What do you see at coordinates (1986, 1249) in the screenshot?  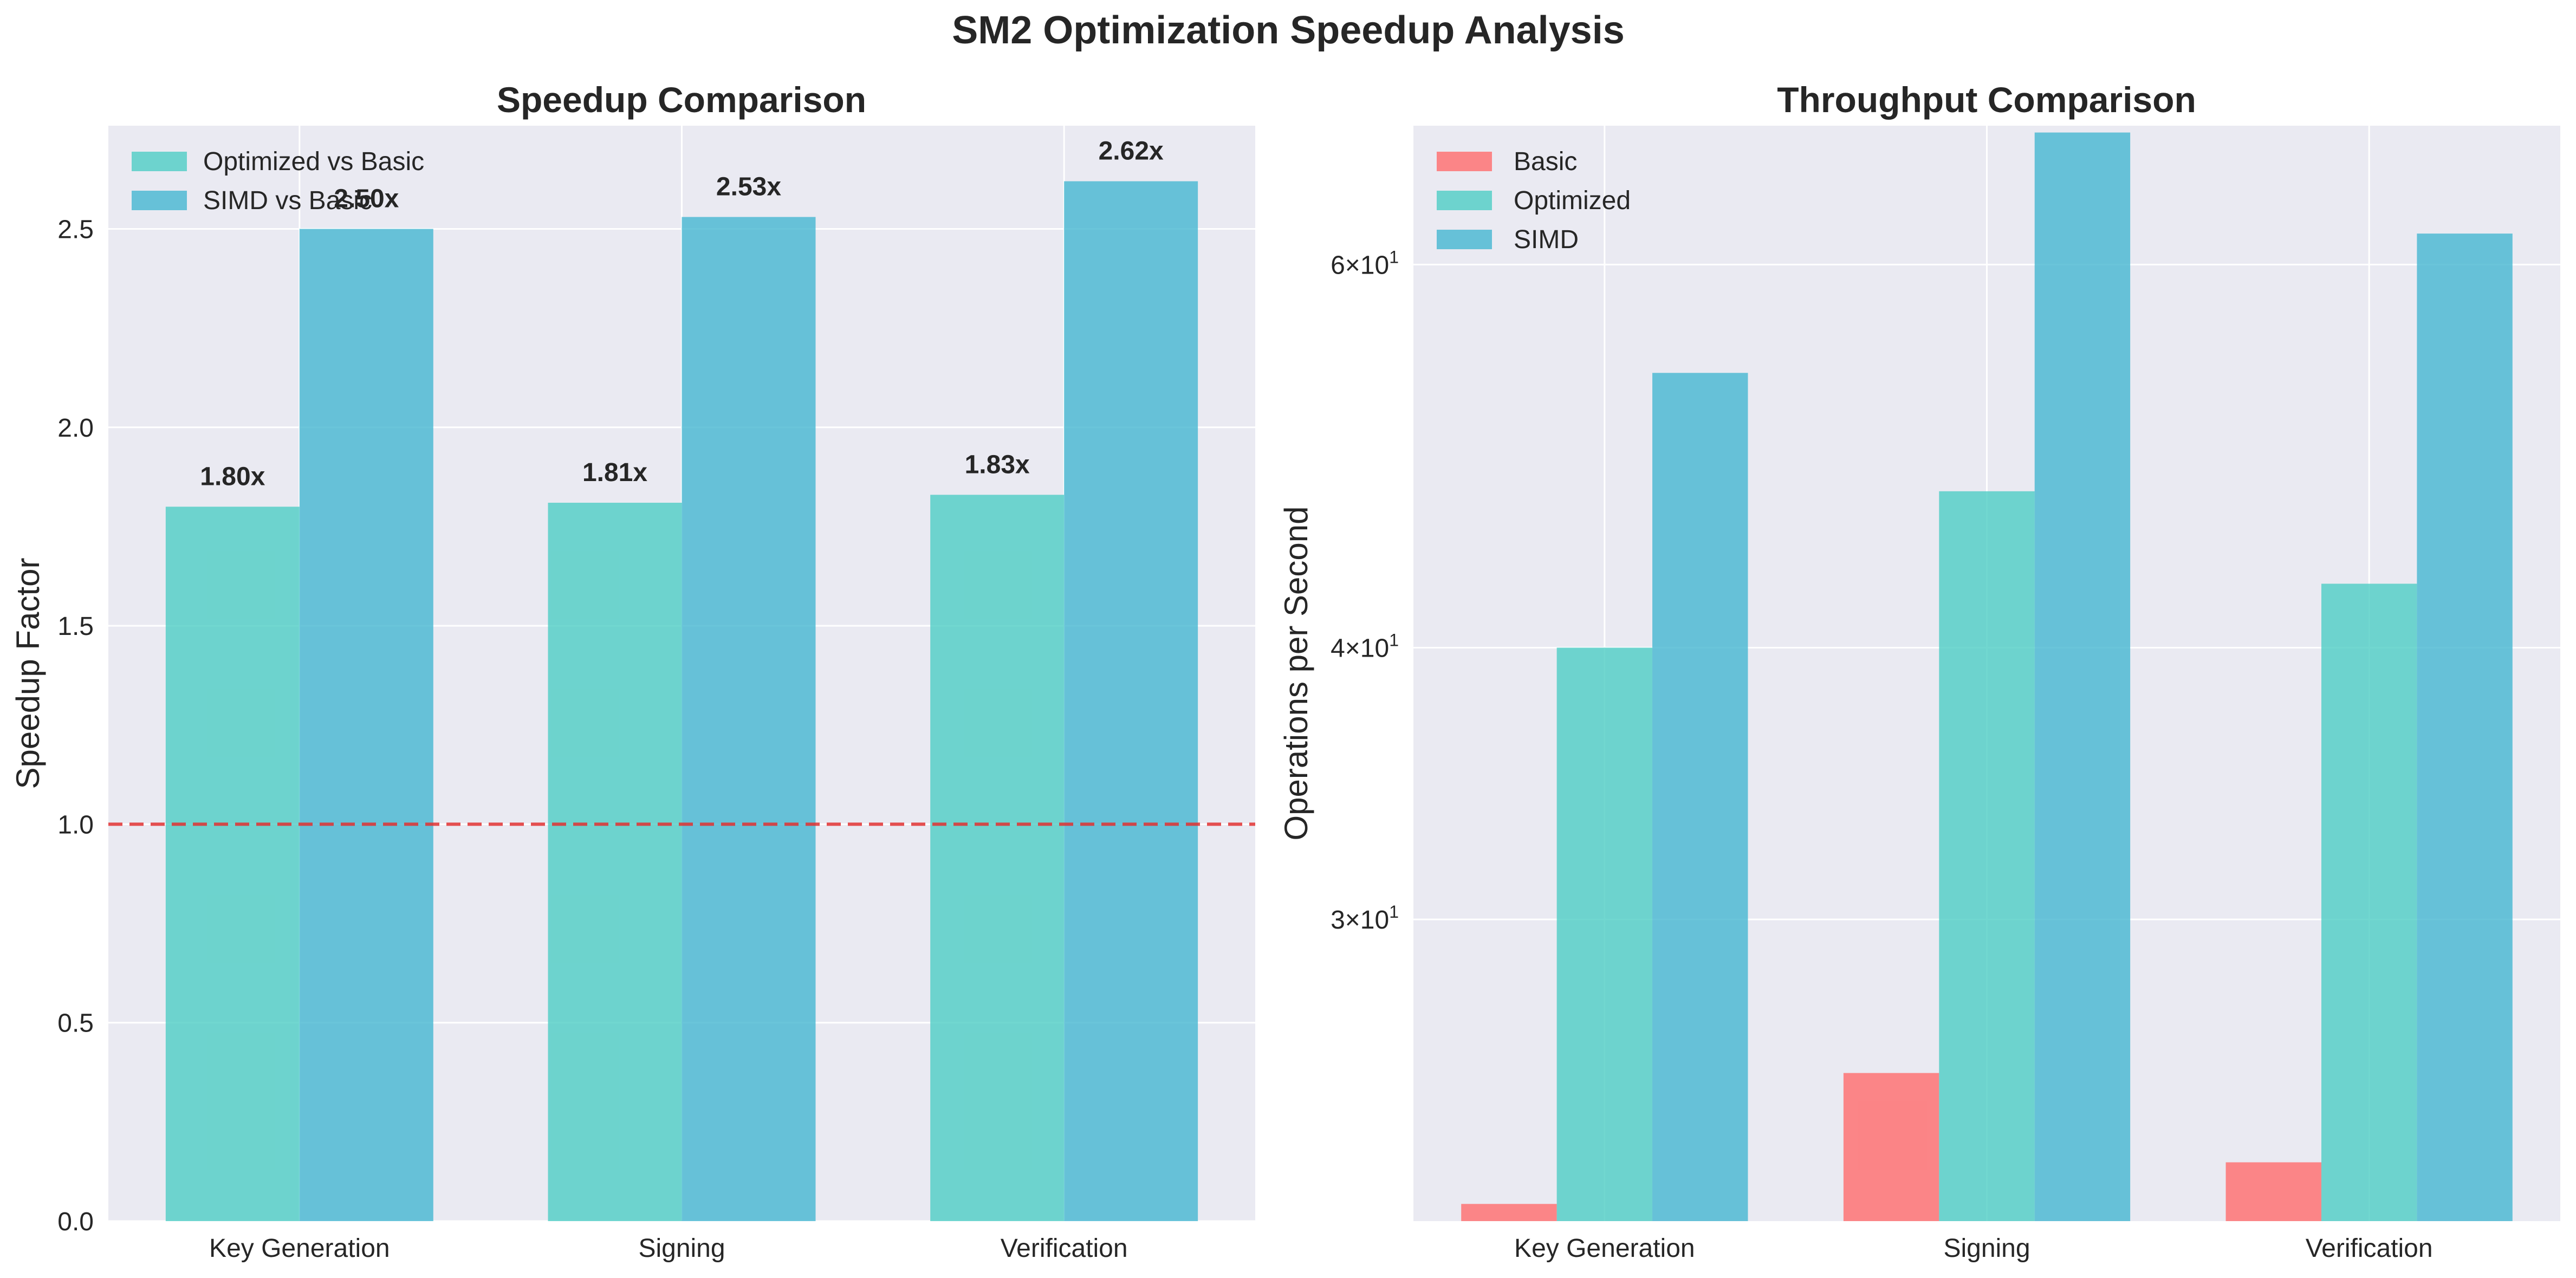 I see `throughput-x-tick-label: Signing` at bounding box center [1986, 1249].